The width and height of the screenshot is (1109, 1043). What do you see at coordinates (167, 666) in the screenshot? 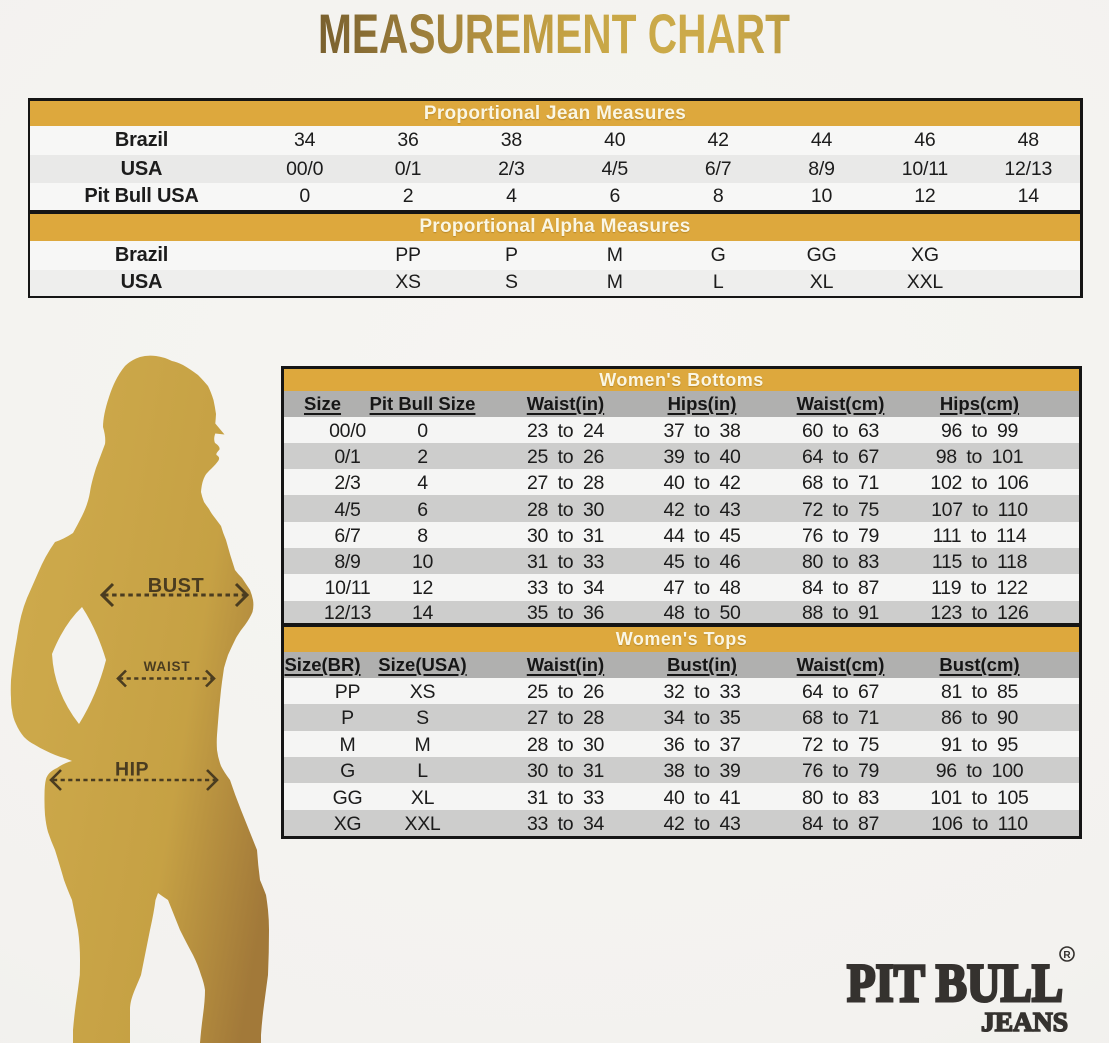
I see `svg-text: WAIST` at bounding box center [167, 666].